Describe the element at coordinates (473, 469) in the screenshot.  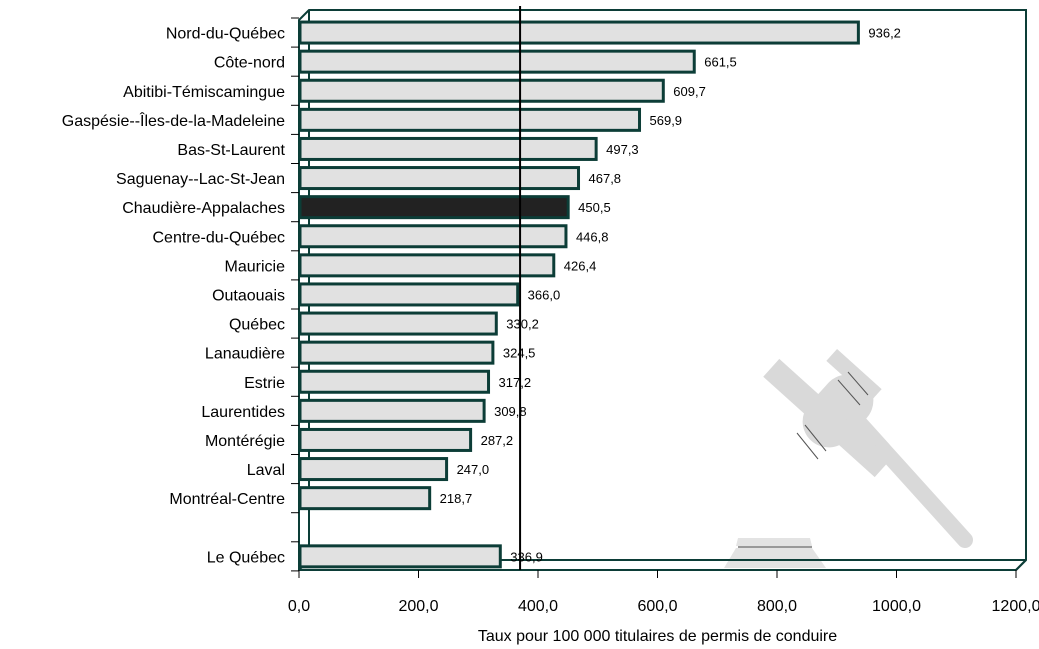
I see `data-label: 247,0` at that location.